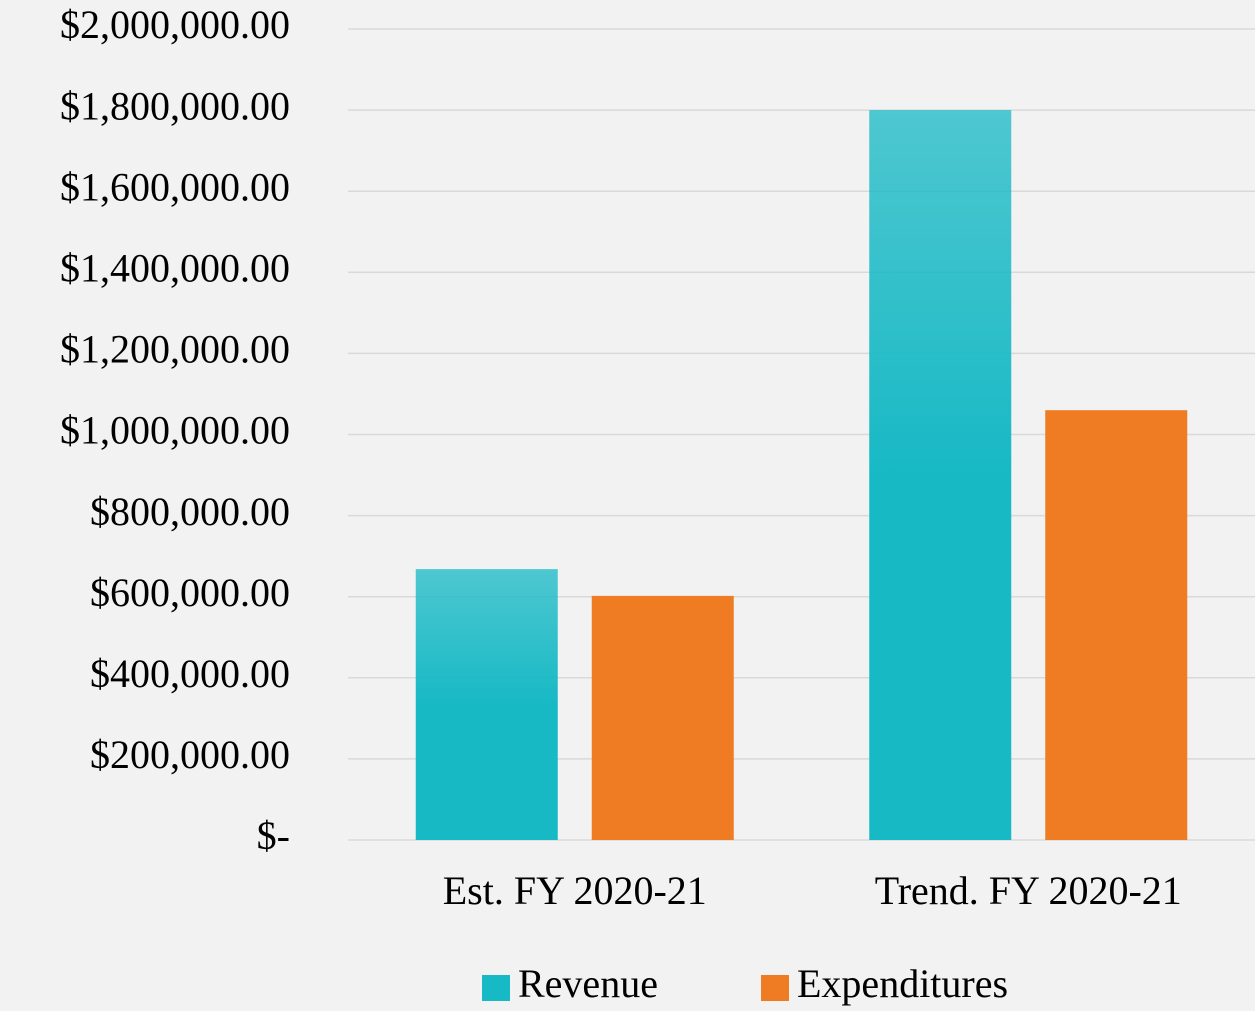 The width and height of the screenshot is (1255, 1011). What do you see at coordinates (175, 105) in the screenshot?
I see `y-tick-label: $1,800,000.00` at bounding box center [175, 105].